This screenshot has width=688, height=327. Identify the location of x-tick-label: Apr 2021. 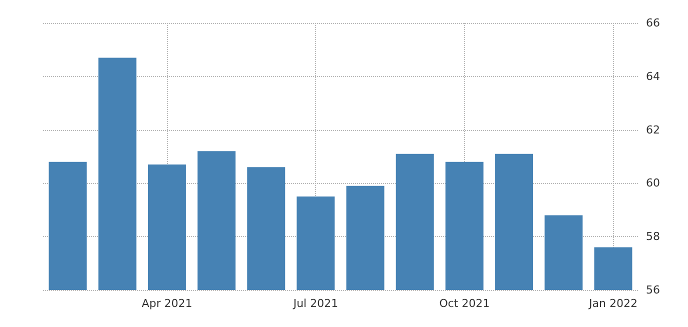
(167, 303).